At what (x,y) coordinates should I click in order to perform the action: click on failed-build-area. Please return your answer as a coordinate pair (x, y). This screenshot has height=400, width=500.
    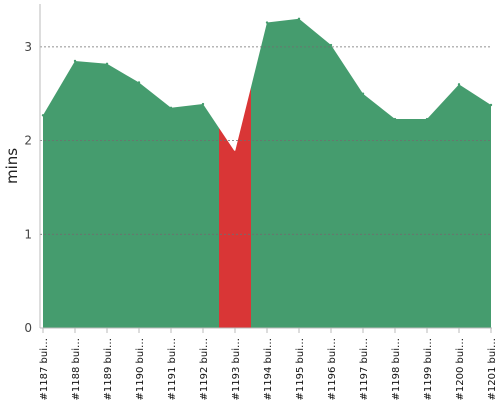
    Looking at the image, I should click on (235, 207).